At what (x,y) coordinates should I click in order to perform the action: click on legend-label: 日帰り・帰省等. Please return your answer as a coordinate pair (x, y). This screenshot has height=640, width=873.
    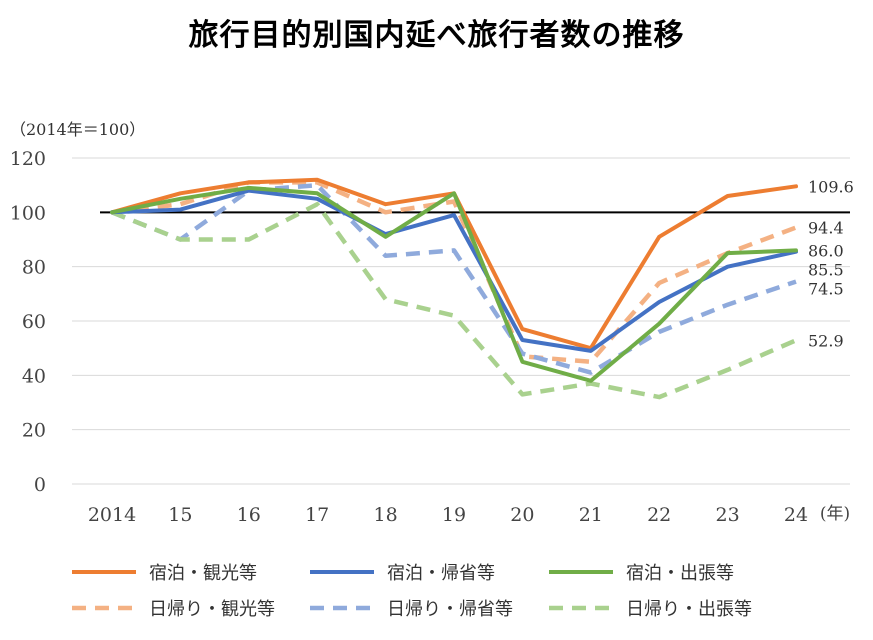
    Looking at the image, I should click on (450, 609).